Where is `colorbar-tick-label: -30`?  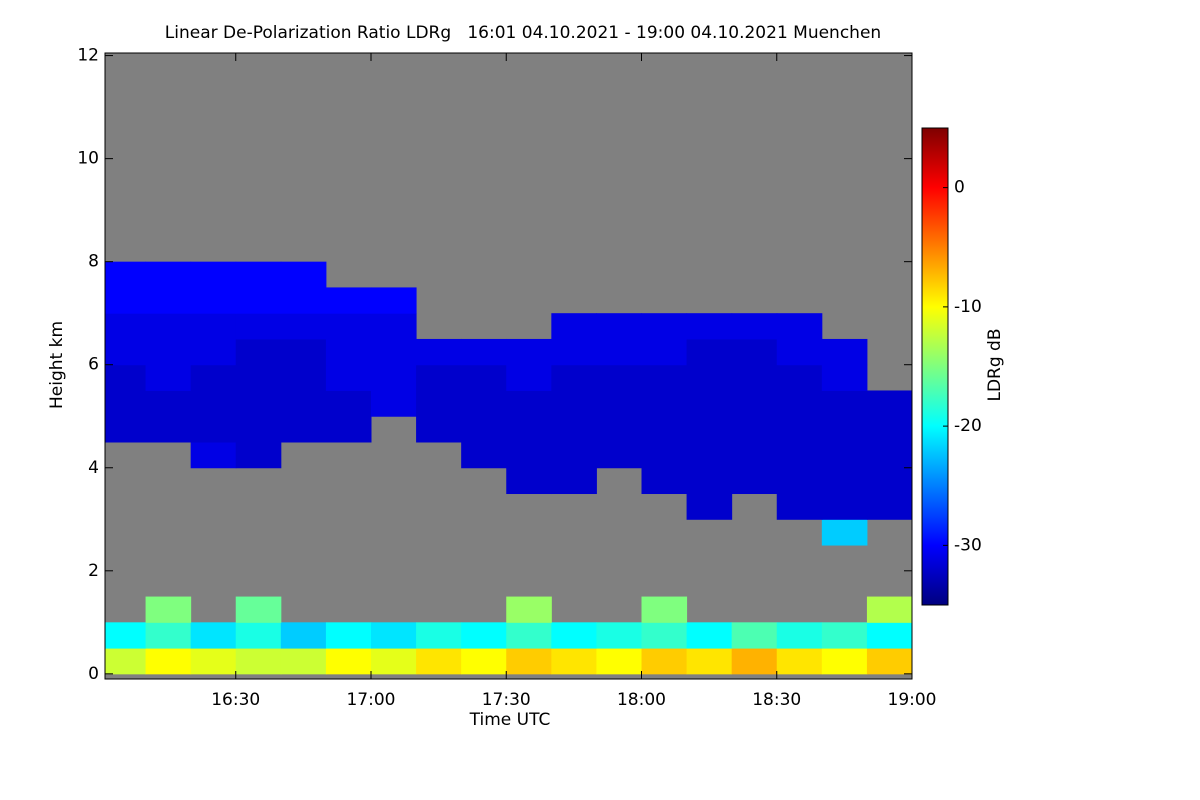
colorbar-tick-label: -30 is located at coordinates (968, 545).